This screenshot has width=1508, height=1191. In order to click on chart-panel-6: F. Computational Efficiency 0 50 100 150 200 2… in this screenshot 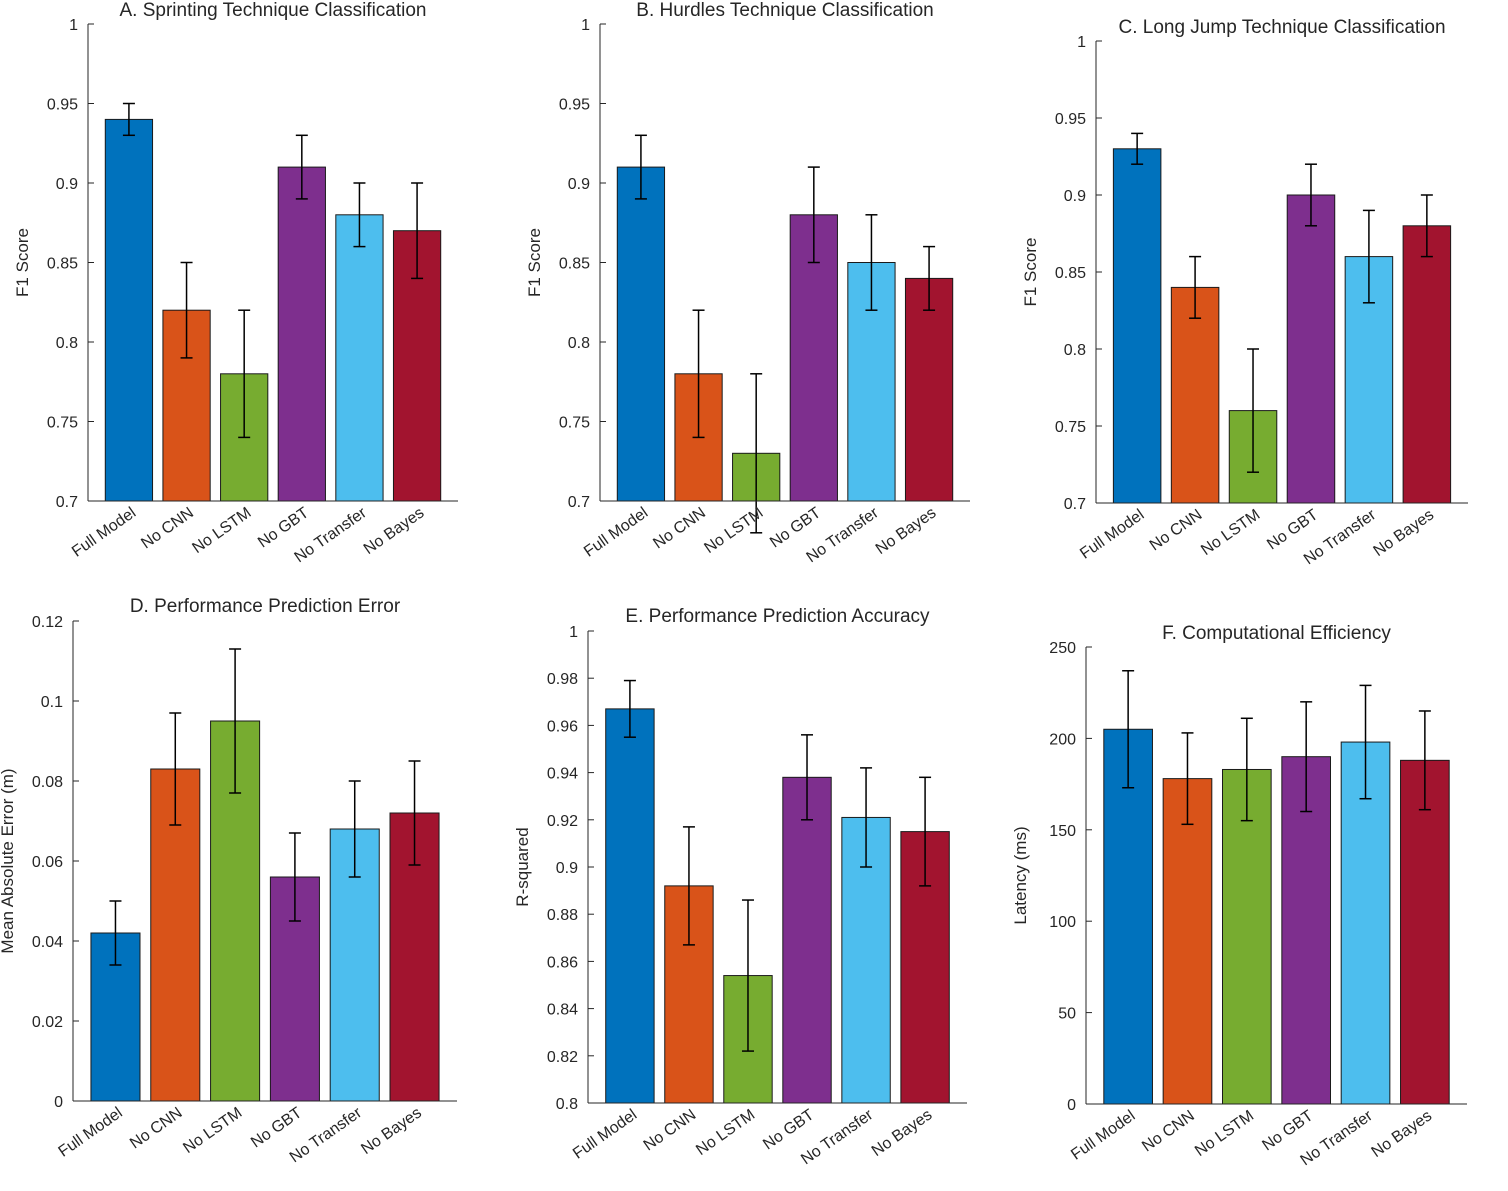, I will do `click(1239, 896)`.